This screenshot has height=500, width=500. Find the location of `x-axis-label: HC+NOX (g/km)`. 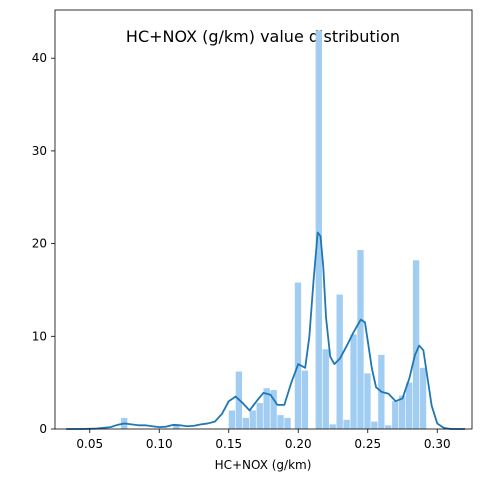

x-axis-label: HC+NOX (g/km) is located at coordinates (263, 465).